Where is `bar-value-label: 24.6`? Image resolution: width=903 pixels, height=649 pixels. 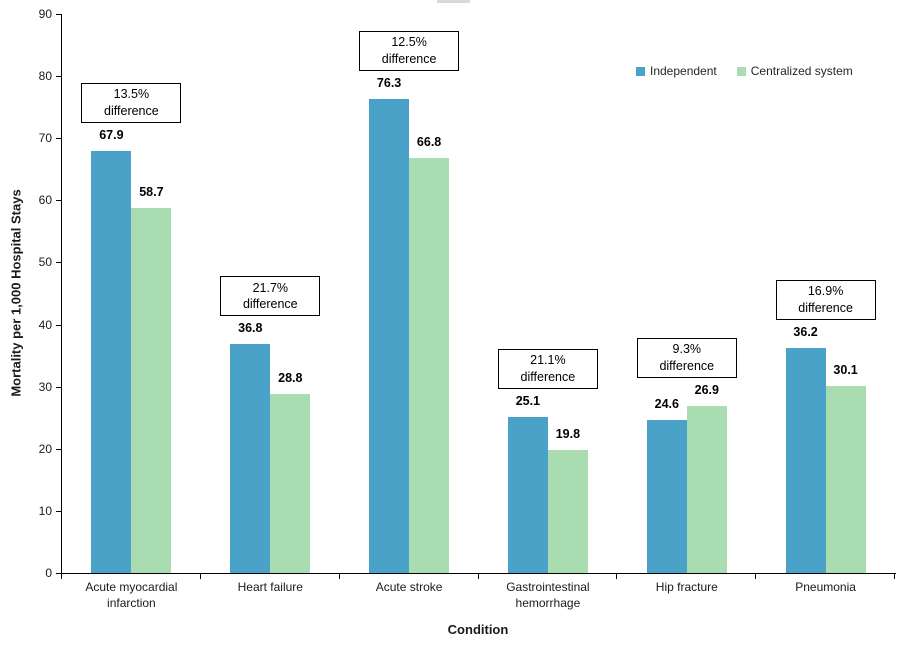 bar-value-label: 24.6 is located at coordinates (666, 404).